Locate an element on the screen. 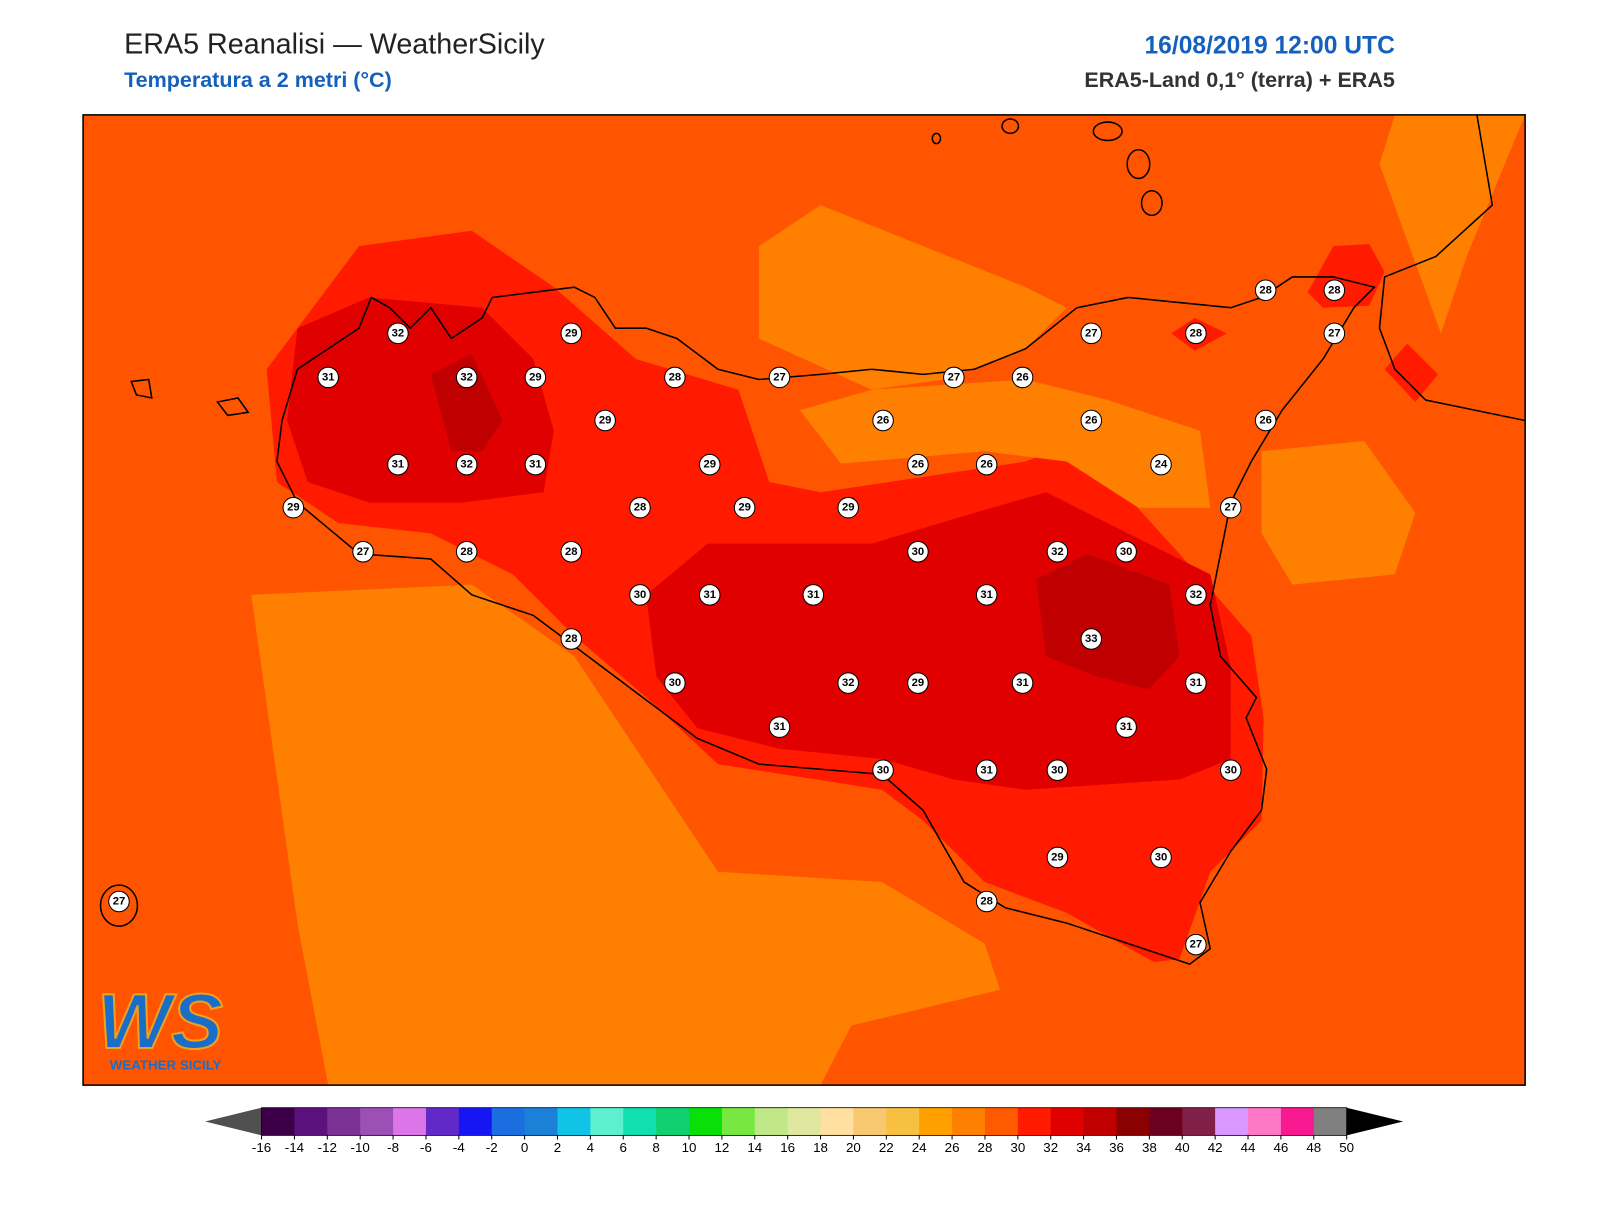 The height and width of the screenshot is (1205, 1600). source: ERA5-Land 0,1° (terra) + ERA5 is located at coordinates (1239, 80).